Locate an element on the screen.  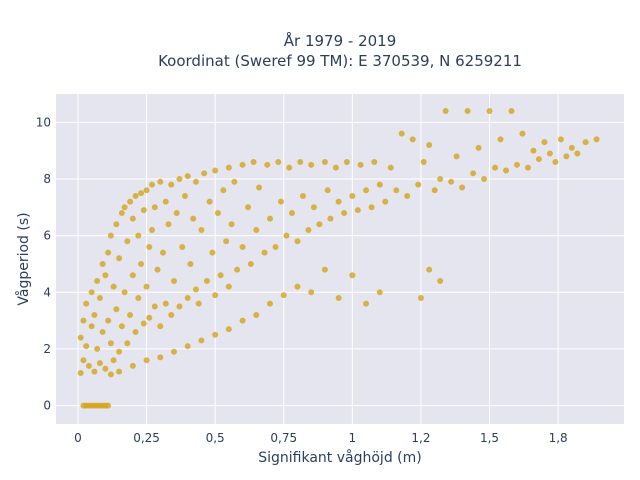
x-axis-title: Signifikant våghöjd (m) is located at coordinates (339, 457).